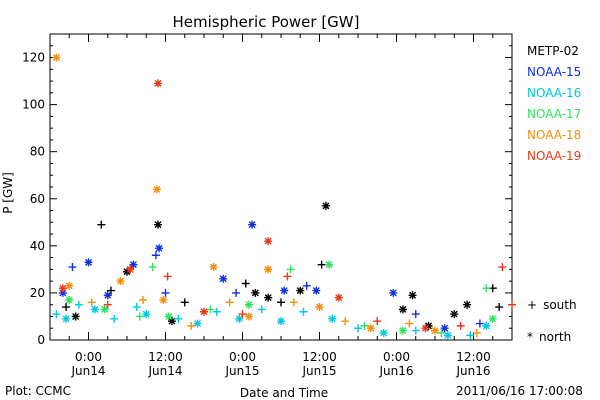 This screenshot has height=400, width=600. Describe the element at coordinates (33, 58) in the screenshot. I see `y-tick-label: 120` at that location.